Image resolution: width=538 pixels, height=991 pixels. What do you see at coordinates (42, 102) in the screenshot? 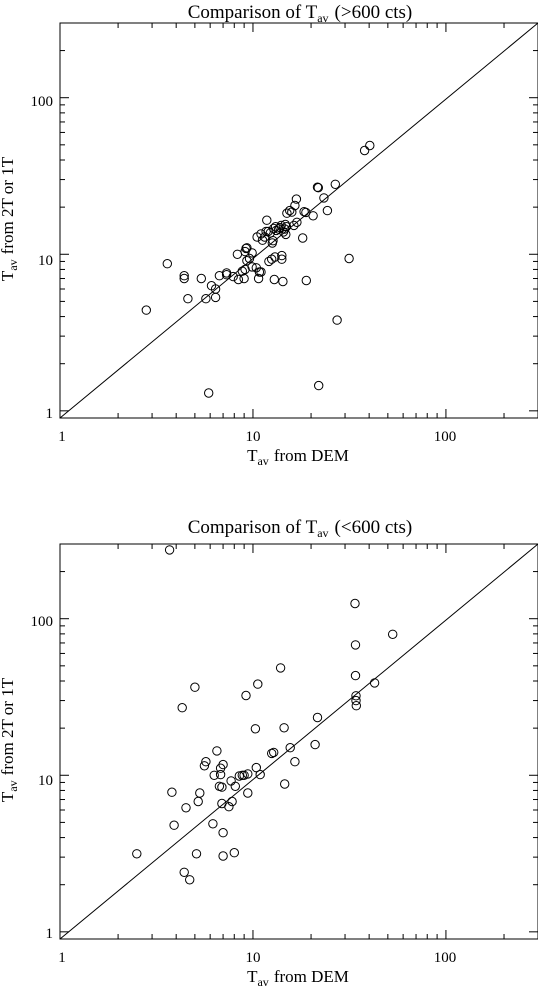
I see `chart-1-ytick-label-100: 100` at bounding box center [42, 102].